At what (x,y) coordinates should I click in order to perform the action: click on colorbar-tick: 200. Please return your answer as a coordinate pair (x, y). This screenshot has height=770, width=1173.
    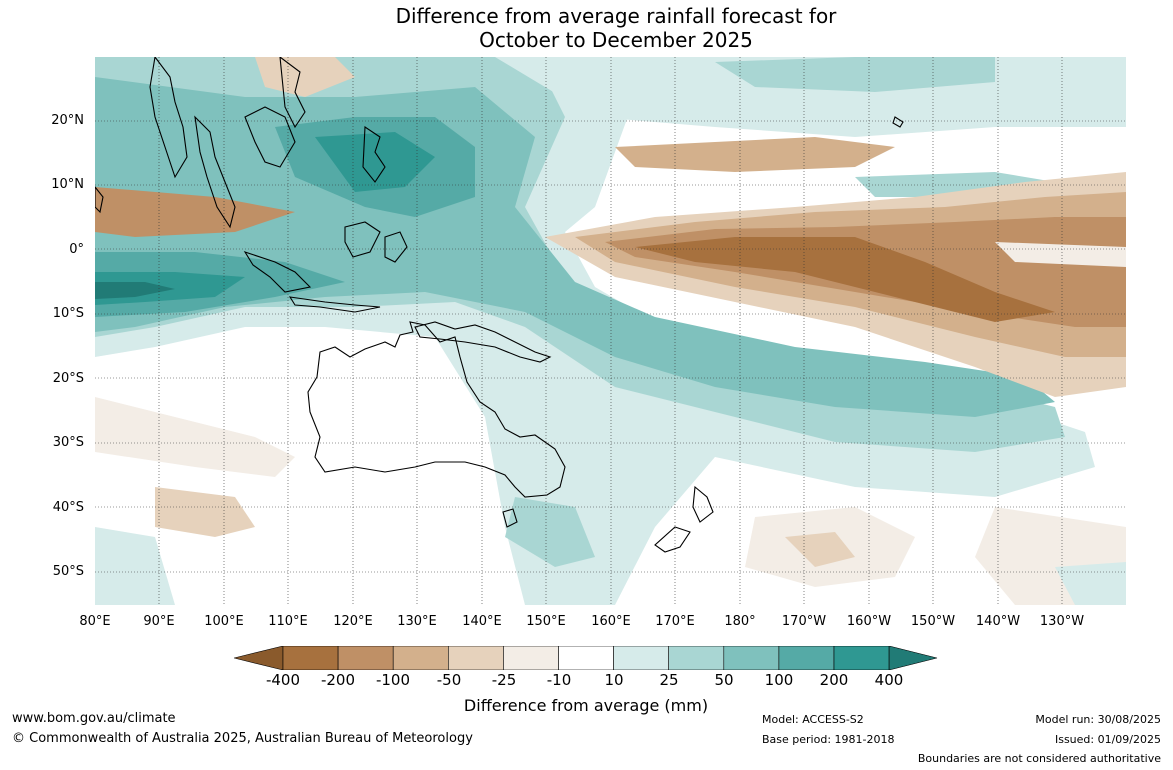
    Looking at the image, I should click on (834, 680).